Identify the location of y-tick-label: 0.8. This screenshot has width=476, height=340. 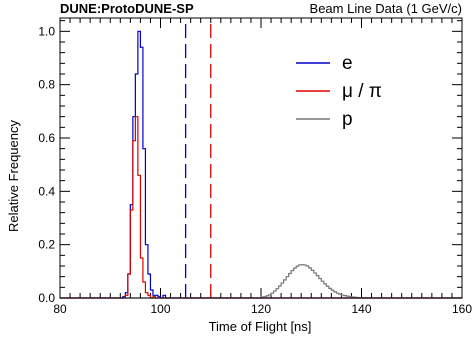
(46, 85).